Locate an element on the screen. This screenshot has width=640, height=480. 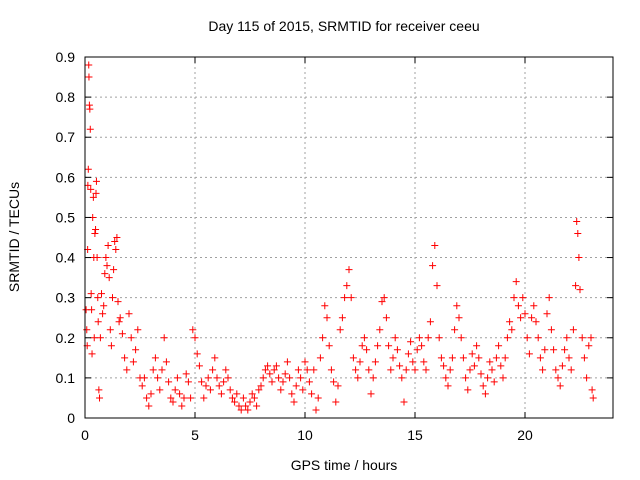
y-tick-label: 0.9 is located at coordinates (66, 57).